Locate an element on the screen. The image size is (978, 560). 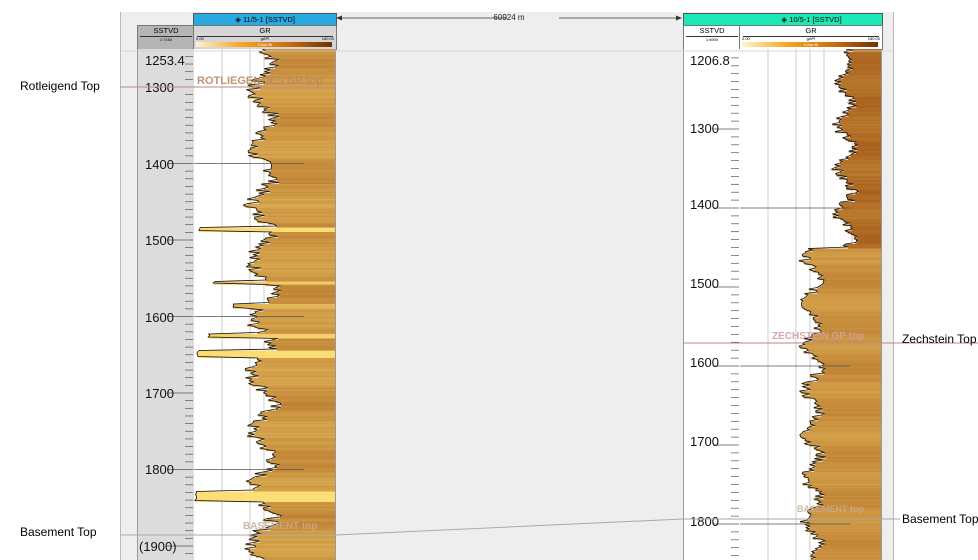
left-fill-label: Color fill is located at coordinates (265, 44).